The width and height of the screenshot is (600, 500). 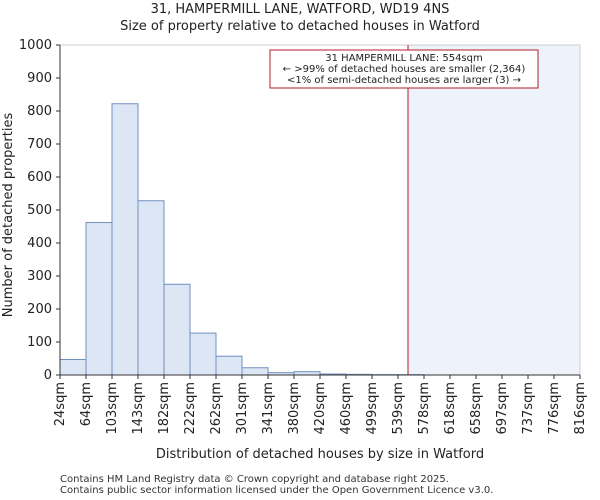 I want to click on annotation-line-1: 31 HAMPERMILL LANE: 554sqm, so click(x=403, y=58).